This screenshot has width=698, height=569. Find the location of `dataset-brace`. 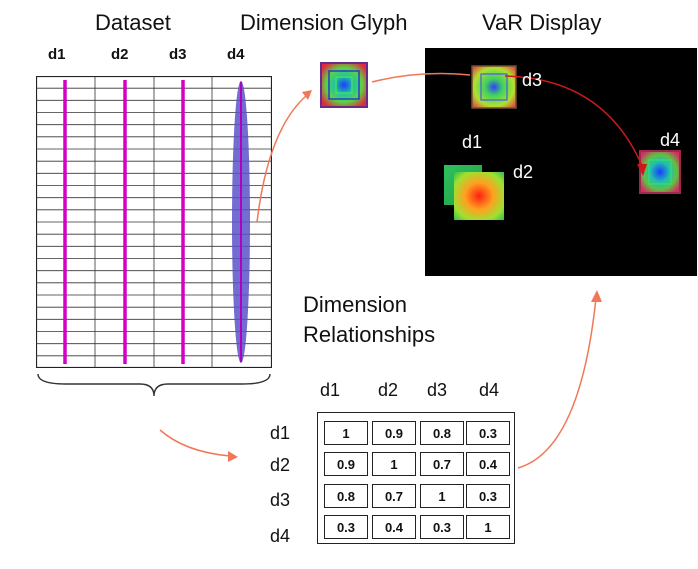

dataset-brace is located at coordinates (154, 385).